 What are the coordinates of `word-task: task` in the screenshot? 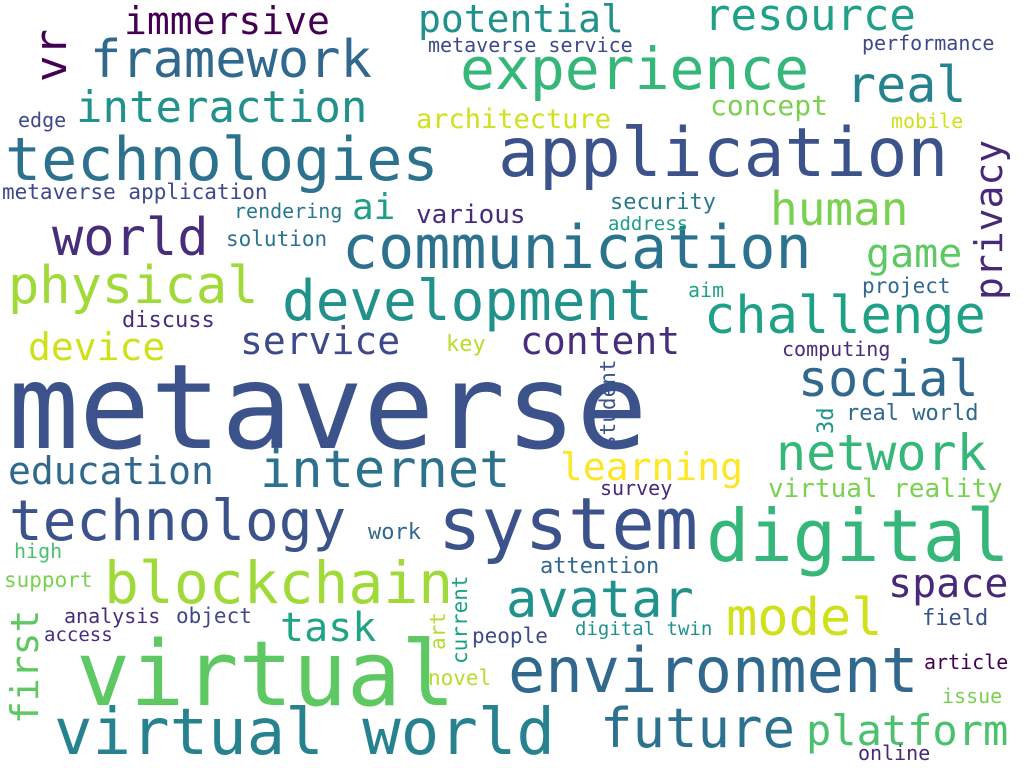 It's located at (328, 628).